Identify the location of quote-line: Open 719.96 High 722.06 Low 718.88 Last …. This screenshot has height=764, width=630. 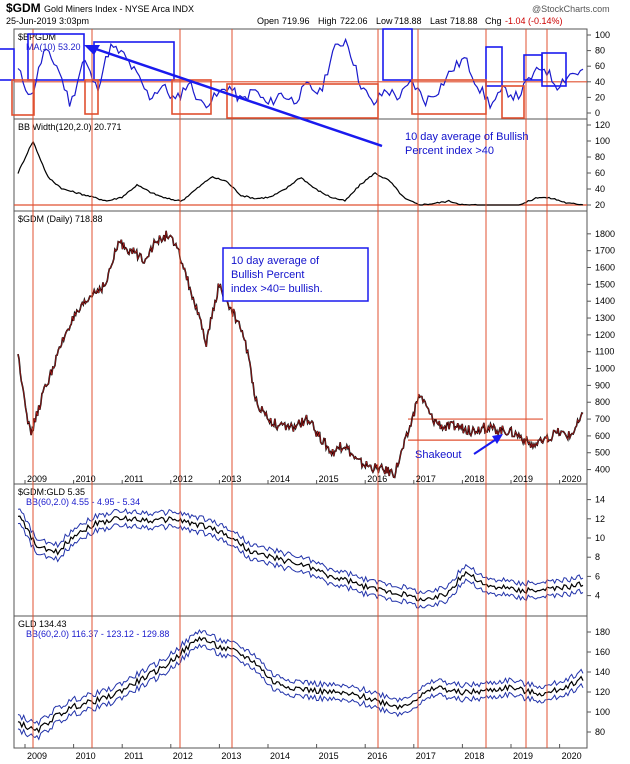
(410, 21).